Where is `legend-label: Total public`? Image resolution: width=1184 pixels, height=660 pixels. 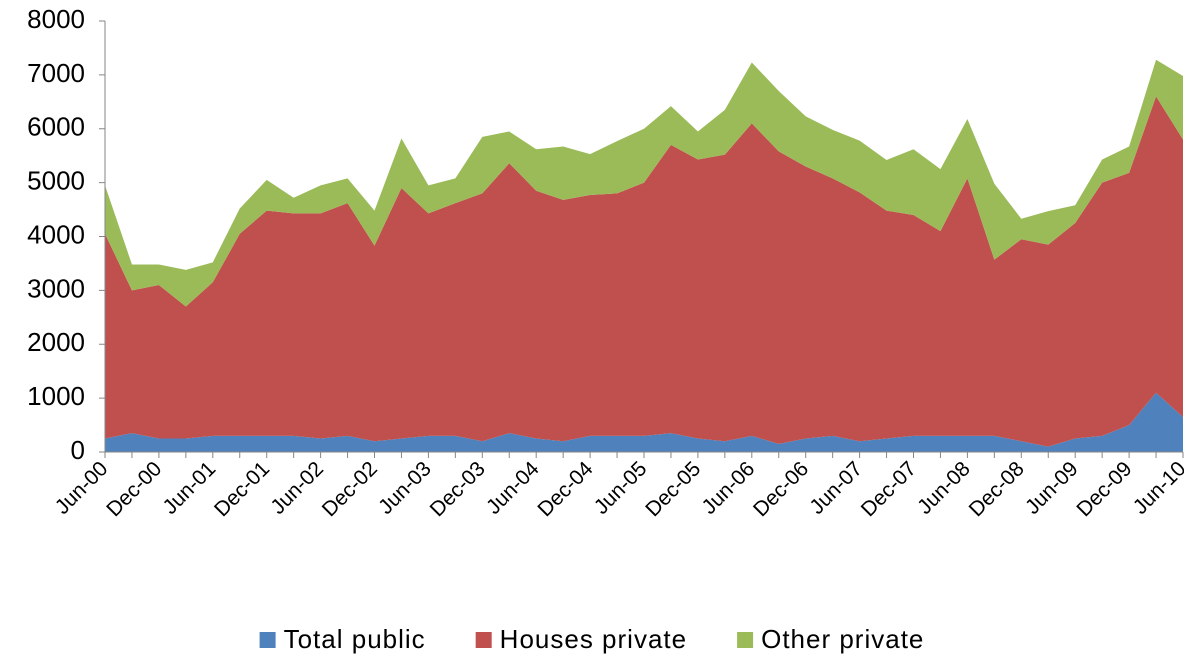
legend-label: Total public is located at coordinates (355, 639).